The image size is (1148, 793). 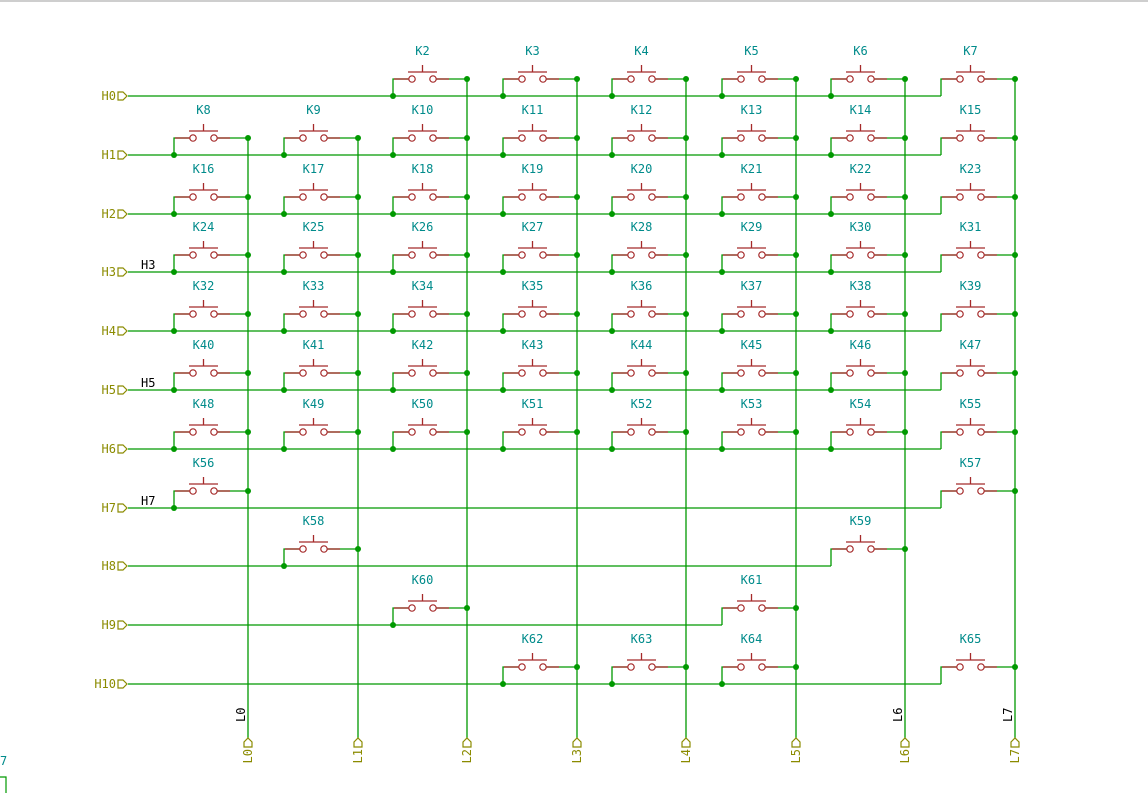 I want to click on switch-ref-label: K40, so click(x=204, y=345).